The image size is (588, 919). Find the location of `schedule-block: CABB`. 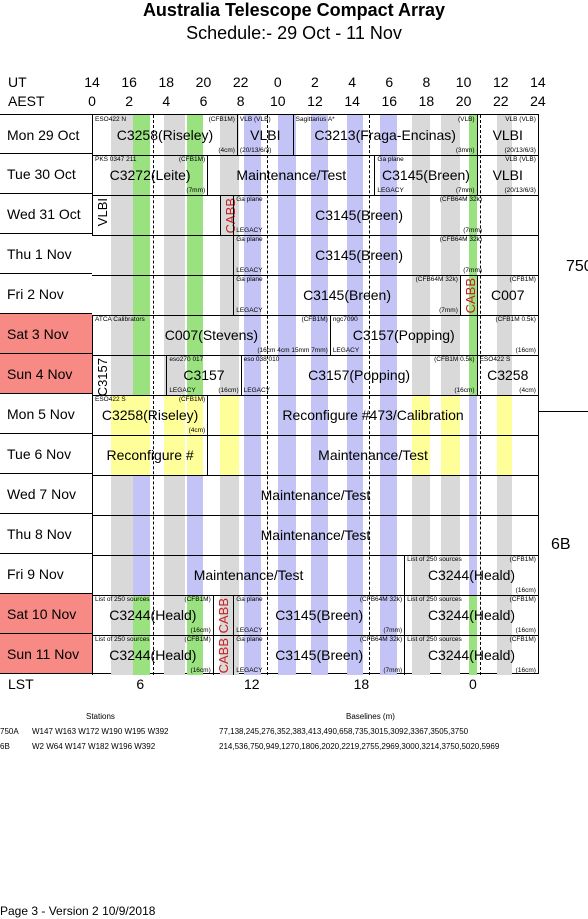

schedule-block: CABB is located at coordinates (229, 215).